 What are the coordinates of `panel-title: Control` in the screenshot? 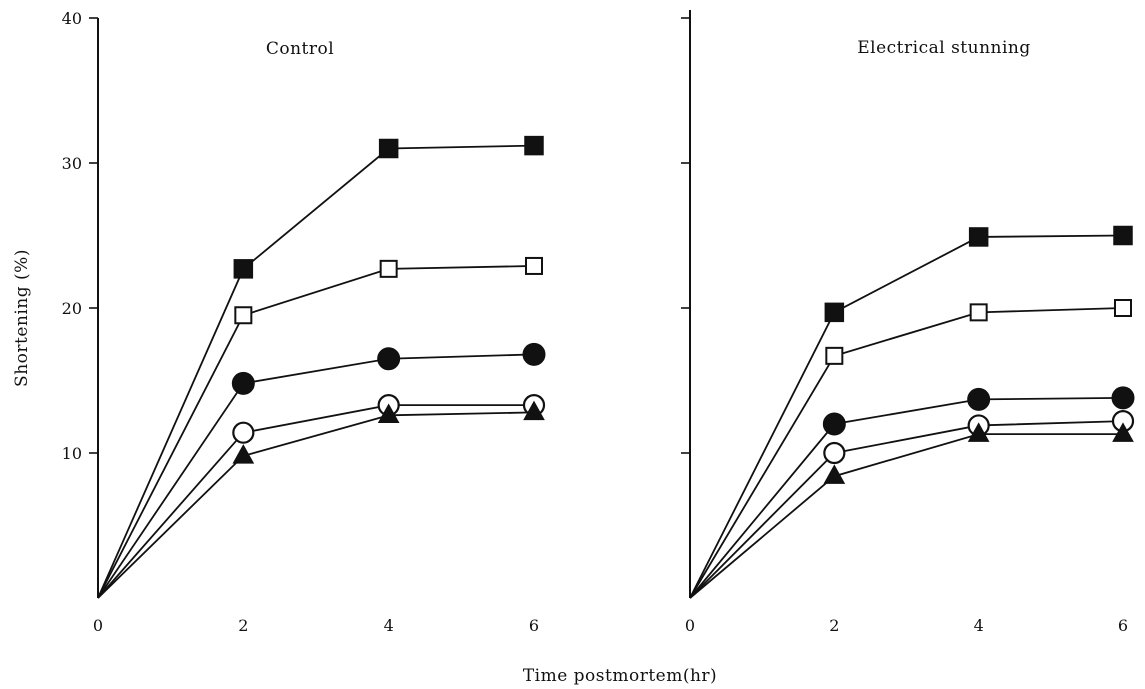 It's located at (300, 49).